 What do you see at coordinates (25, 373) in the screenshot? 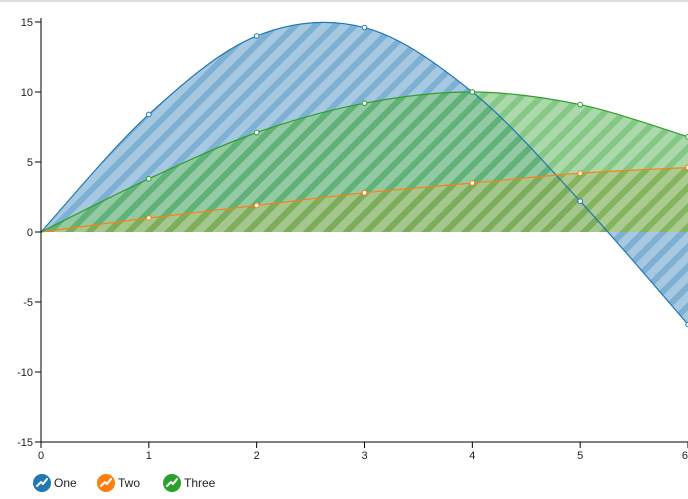
I see `y-tick-label: -10` at bounding box center [25, 373].